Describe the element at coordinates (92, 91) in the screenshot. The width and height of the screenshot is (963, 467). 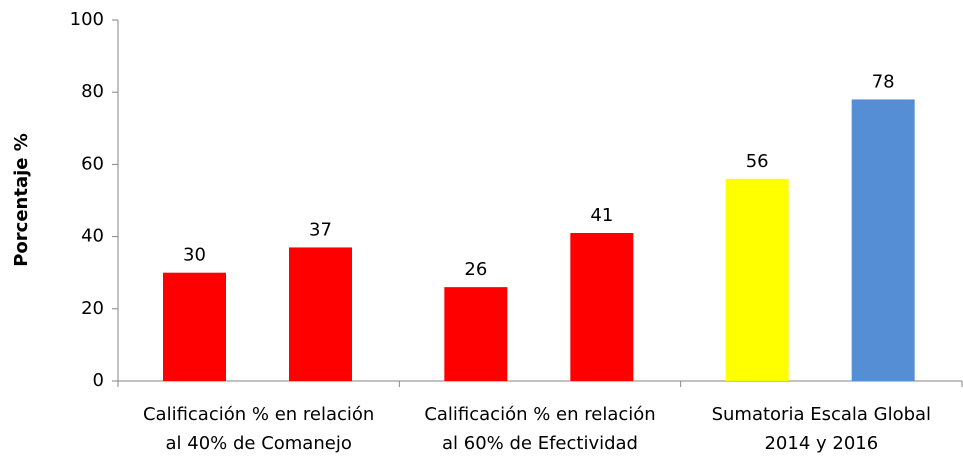
I see `y-tick-label: 80` at that location.